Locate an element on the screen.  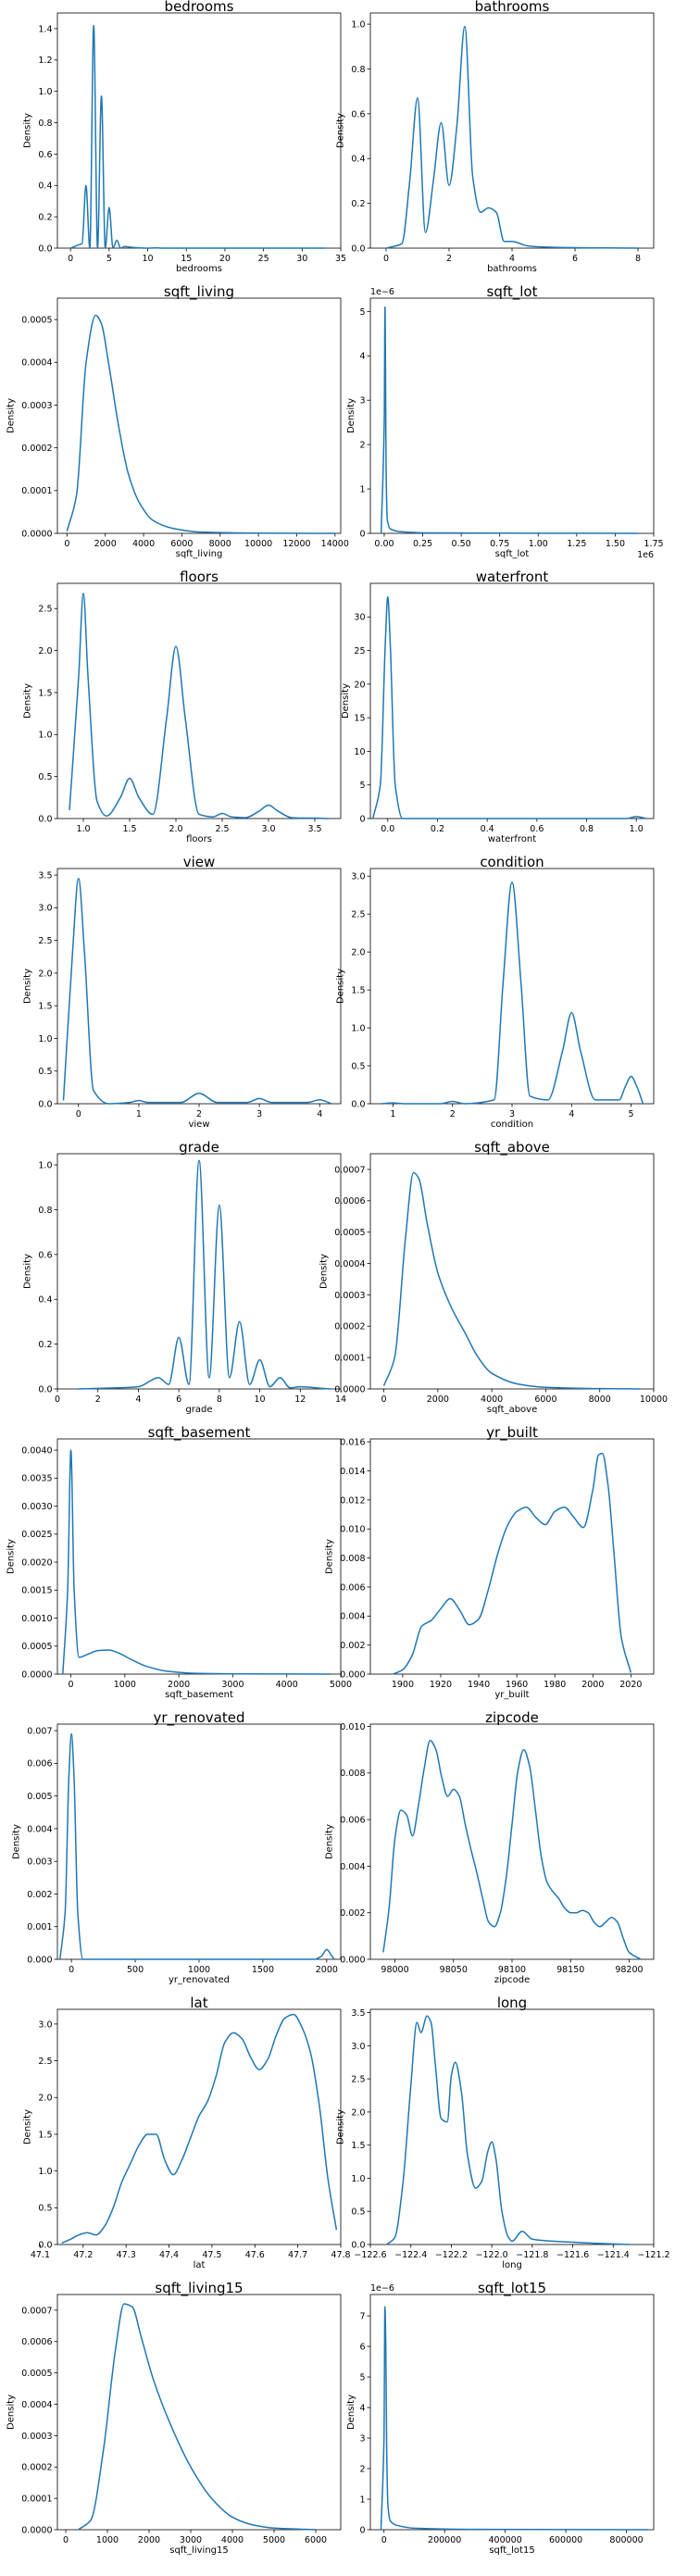
x-tick-label: 3000 is located at coordinates (233, 1685).